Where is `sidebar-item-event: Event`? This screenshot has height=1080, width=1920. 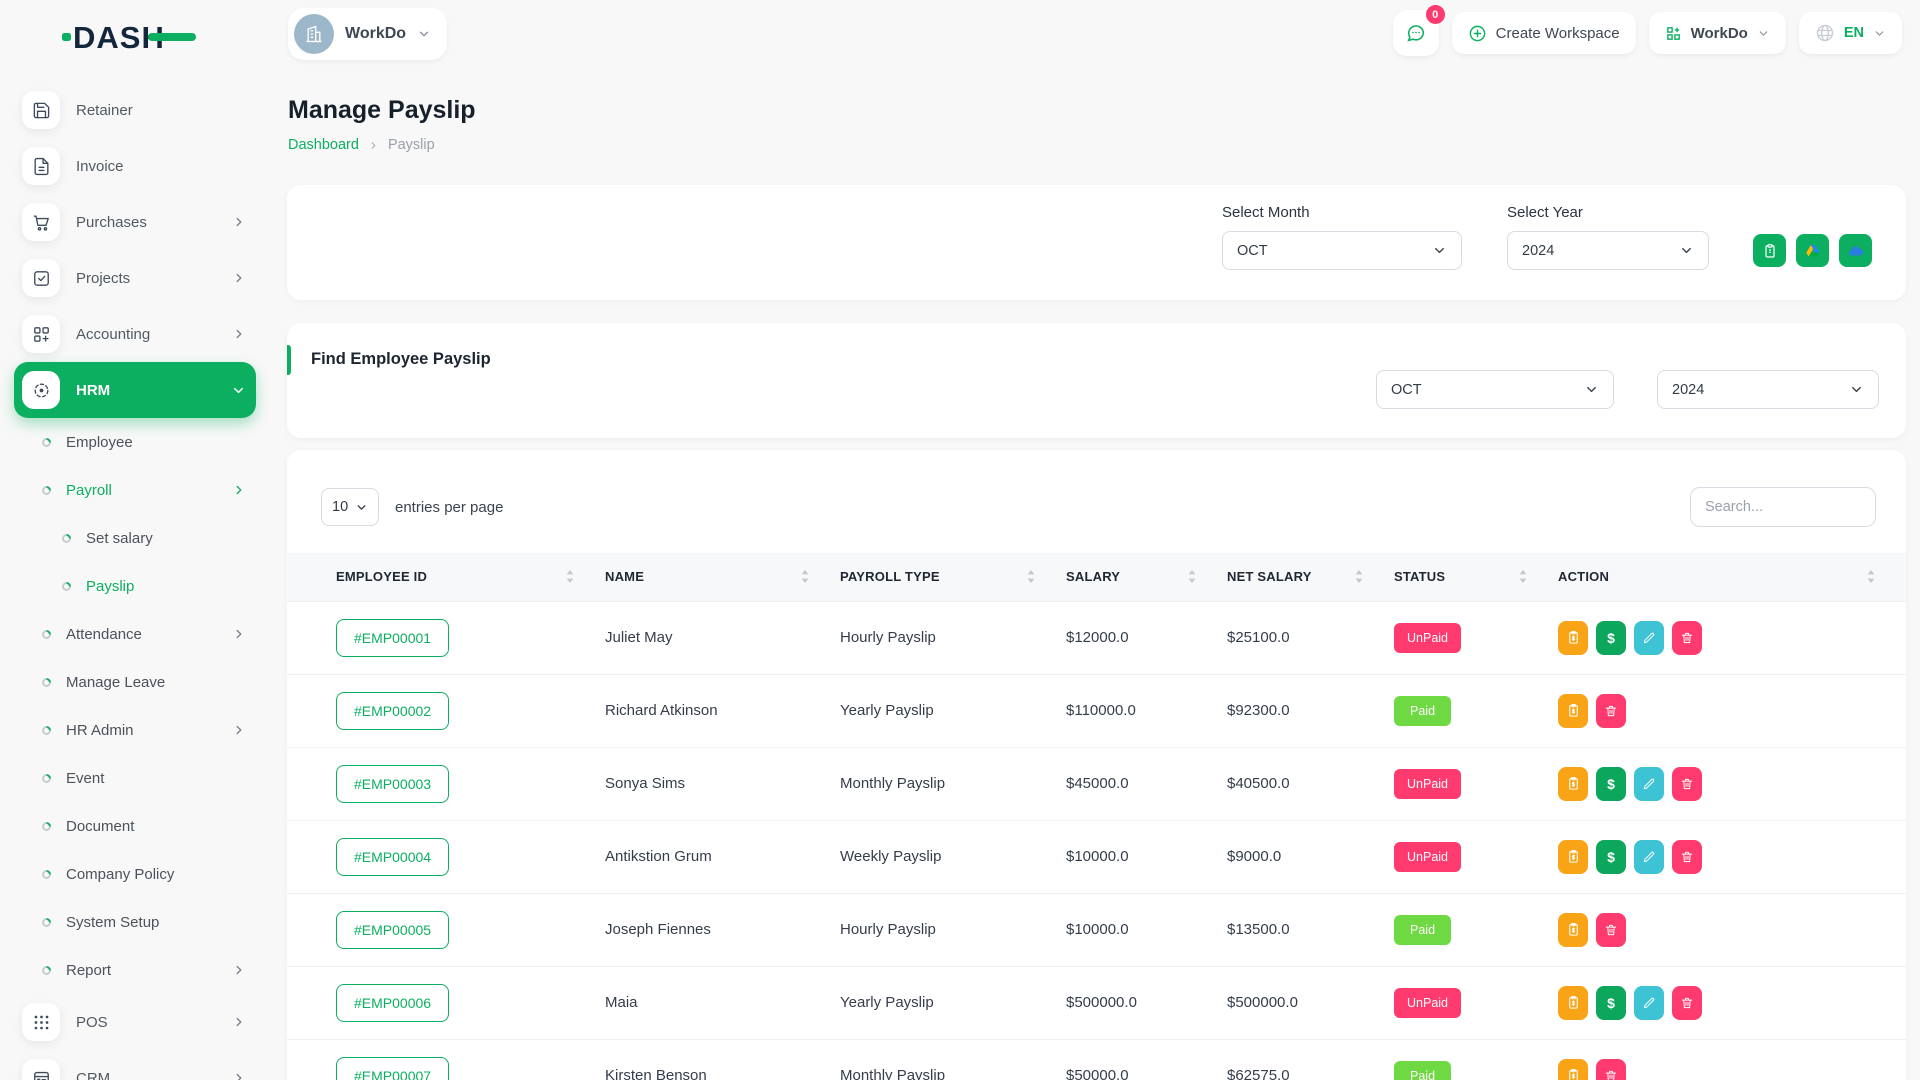
sidebar-item-event: Event is located at coordinates (135, 778).